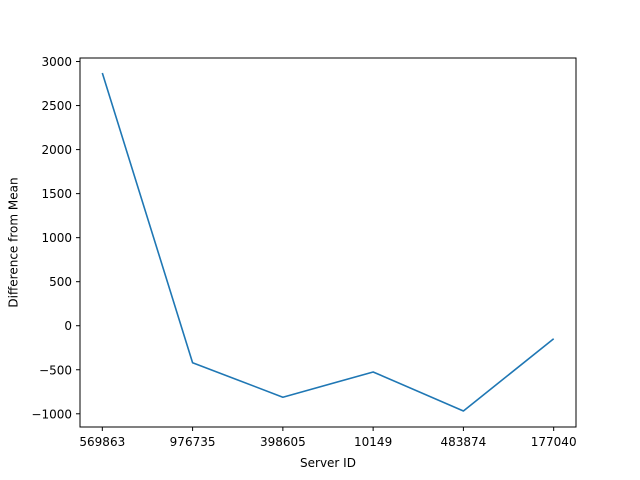  What do you see at coordinates (193, 442) in the screenshot?
I see `x-tick-label: 976735` at bounding box center [193, 442].